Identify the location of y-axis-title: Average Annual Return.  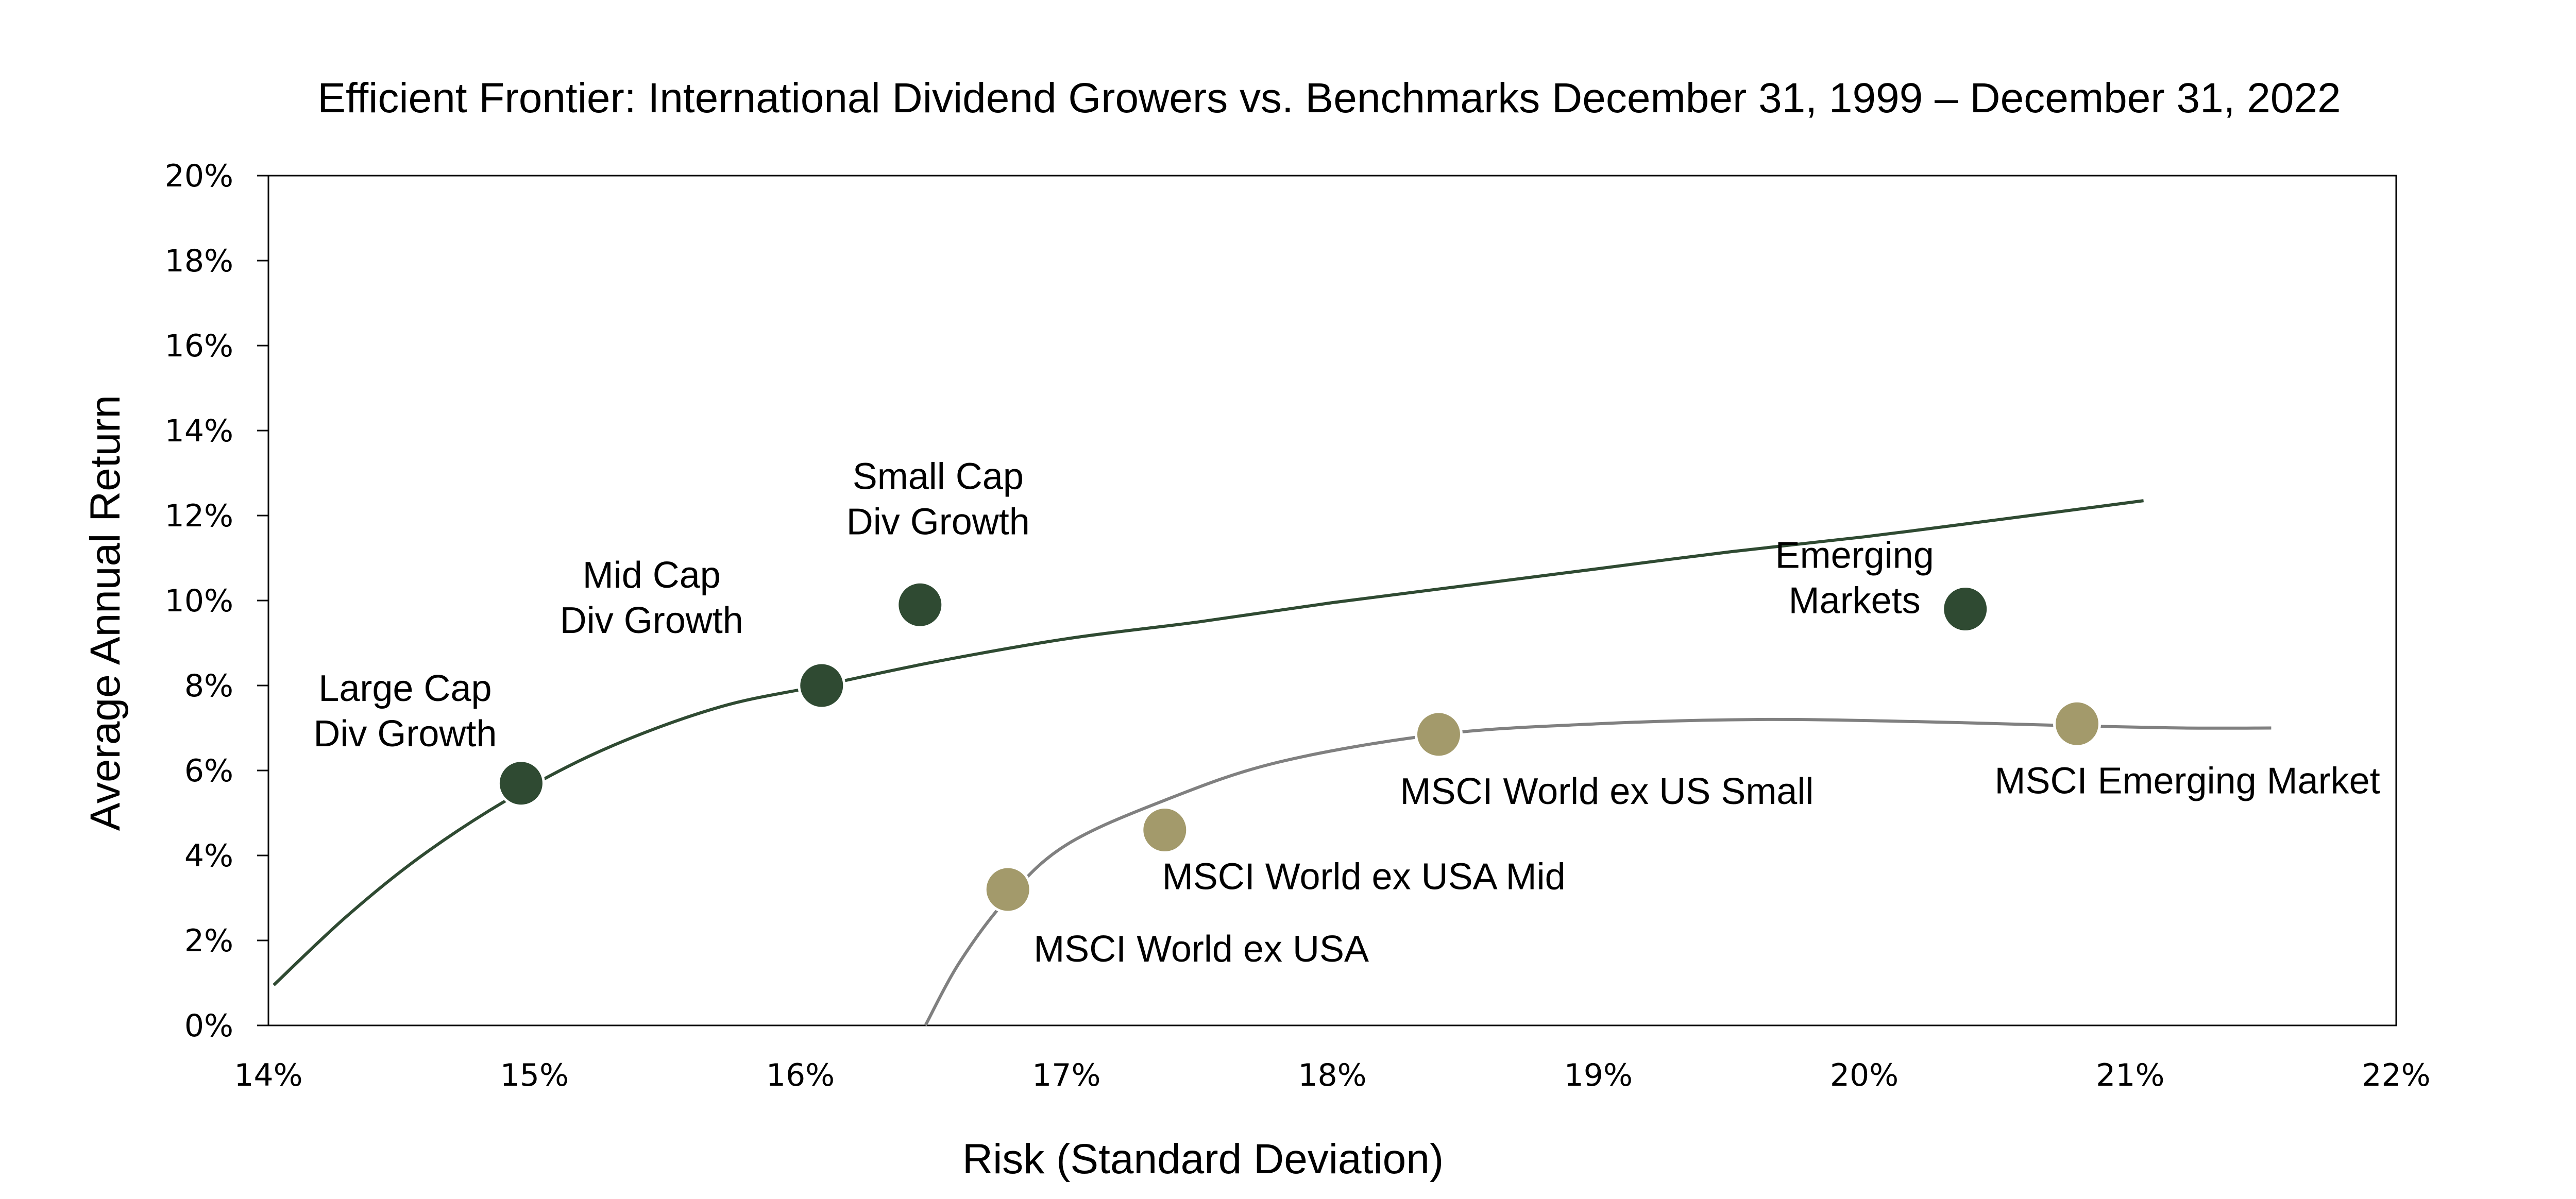
(105, 613).